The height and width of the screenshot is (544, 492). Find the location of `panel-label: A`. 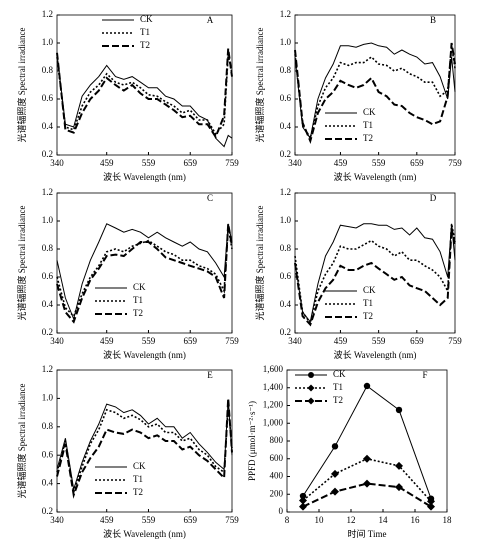

panel-label: A is located at coordinates (210, 20).